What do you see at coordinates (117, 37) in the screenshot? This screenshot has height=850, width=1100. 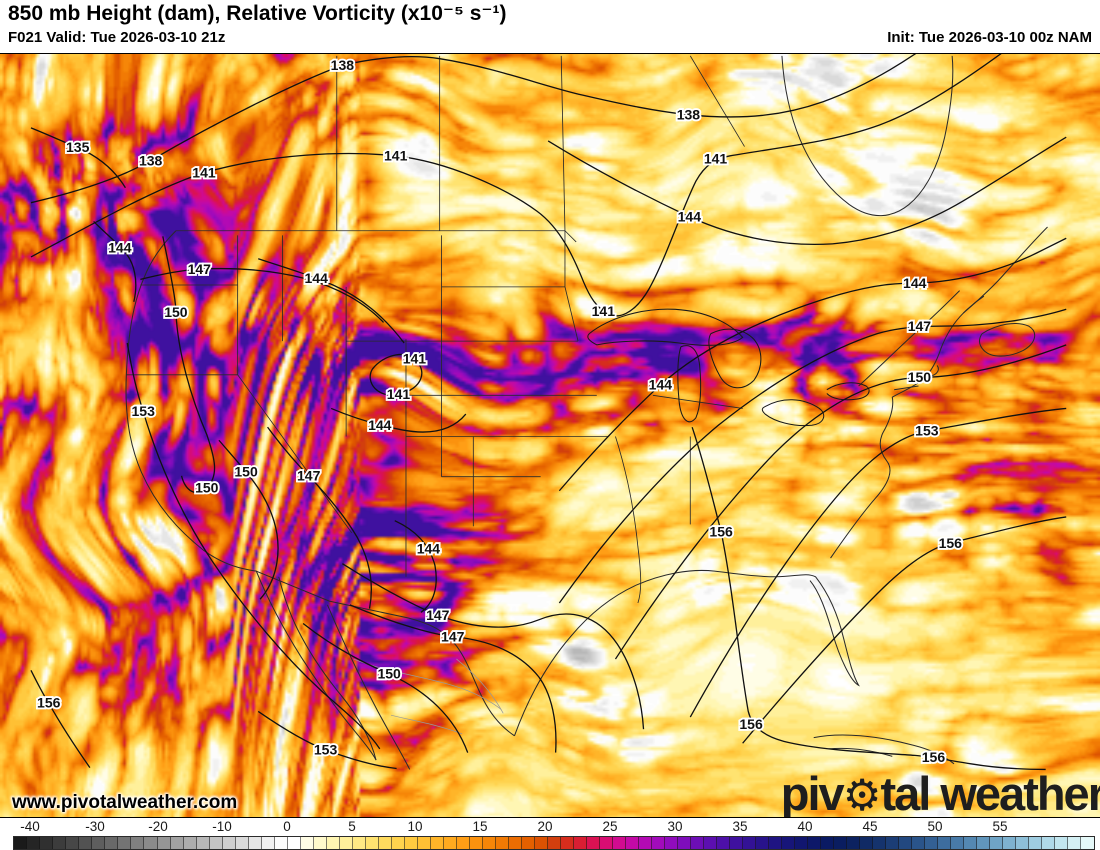 I see `valid-time-label: F021 Valid: Tue 2026-03-10 21z` at bounding box center [117, 37].